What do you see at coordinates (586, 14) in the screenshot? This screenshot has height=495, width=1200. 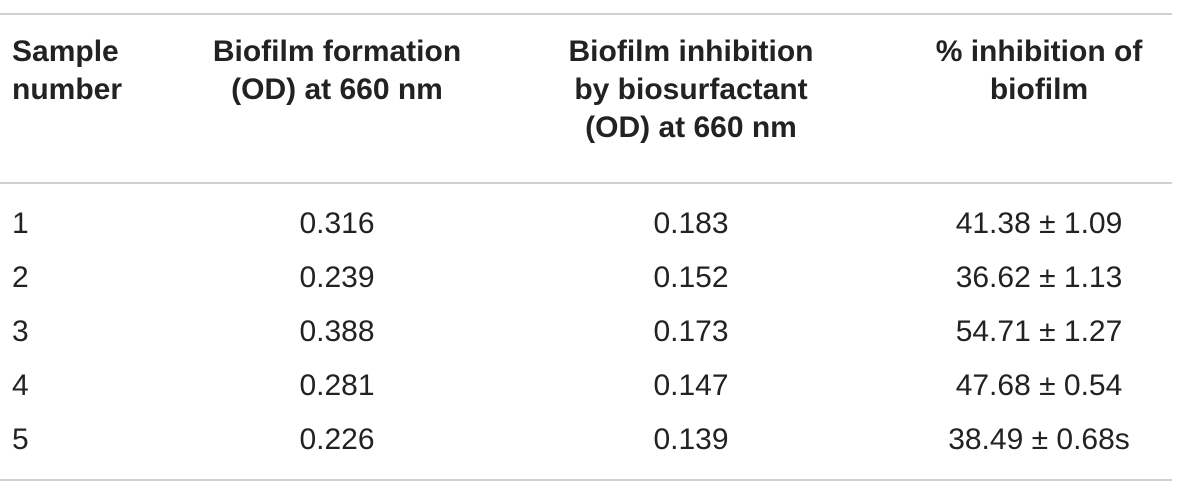 I see `table-top-rule` at bounding box center [586, 14].